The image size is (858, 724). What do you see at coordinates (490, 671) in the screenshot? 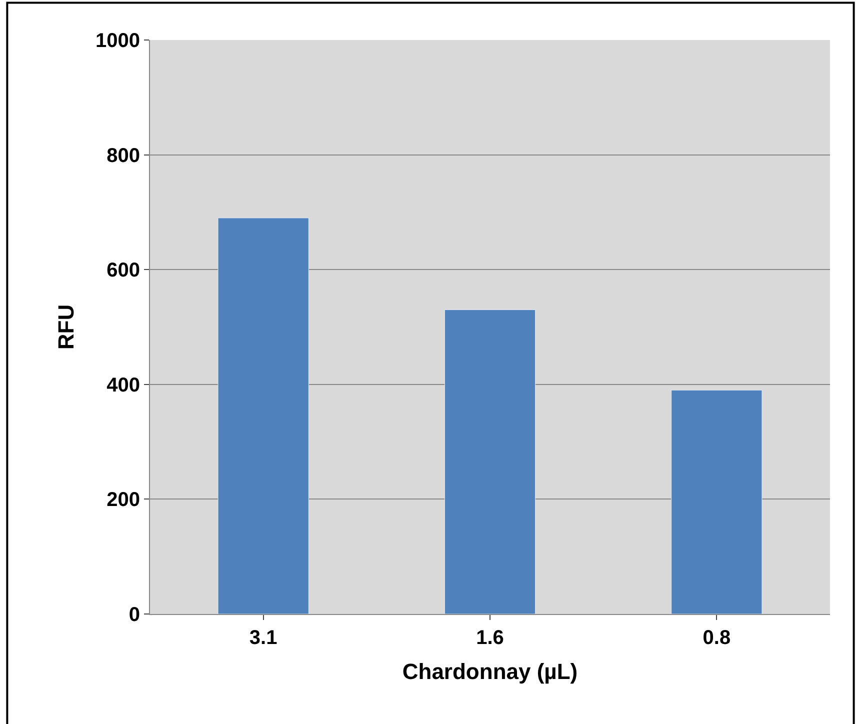
I see `x-axis-title: Chardonnay (µL)` at bounding box center [490, 671].